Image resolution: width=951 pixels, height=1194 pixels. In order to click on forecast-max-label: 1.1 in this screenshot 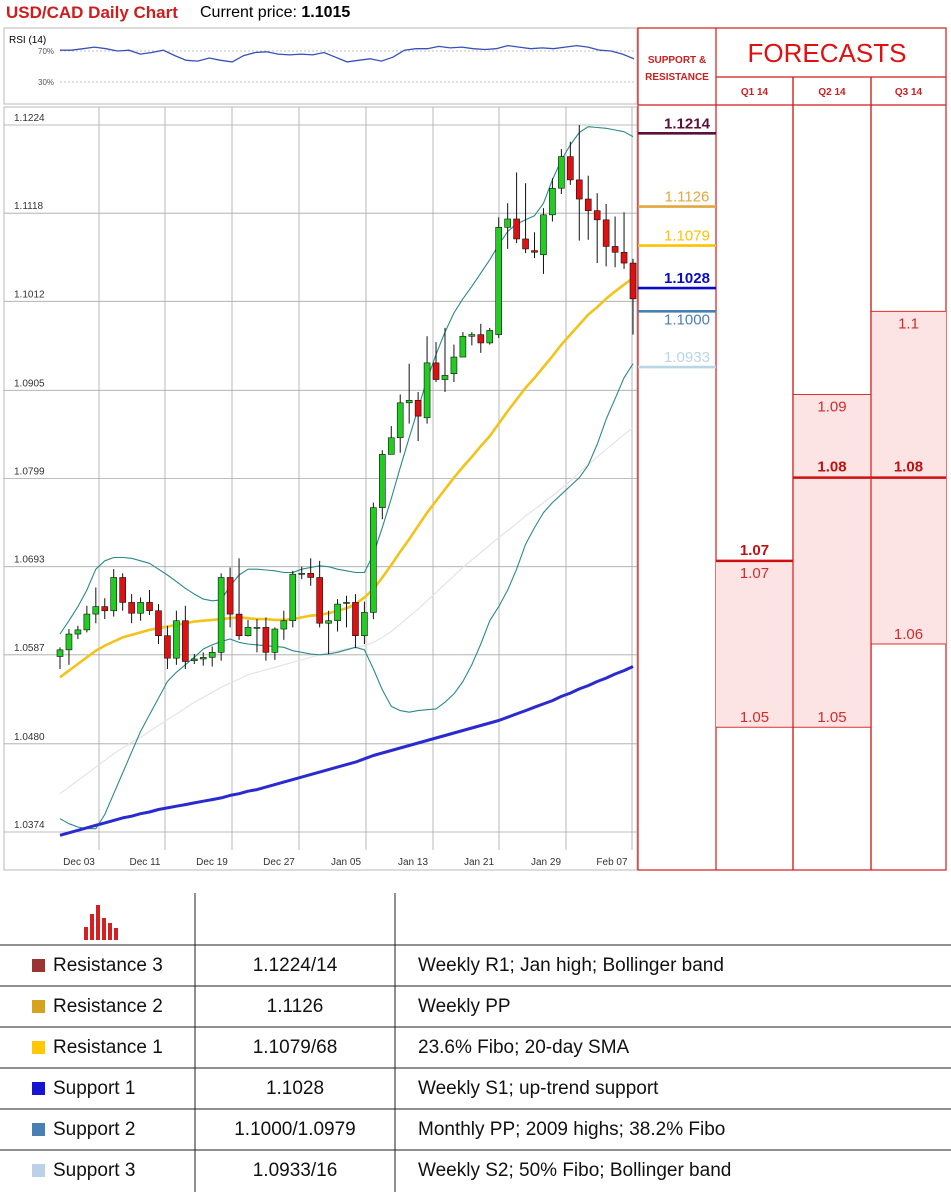, I will do `click(908, 323)`.